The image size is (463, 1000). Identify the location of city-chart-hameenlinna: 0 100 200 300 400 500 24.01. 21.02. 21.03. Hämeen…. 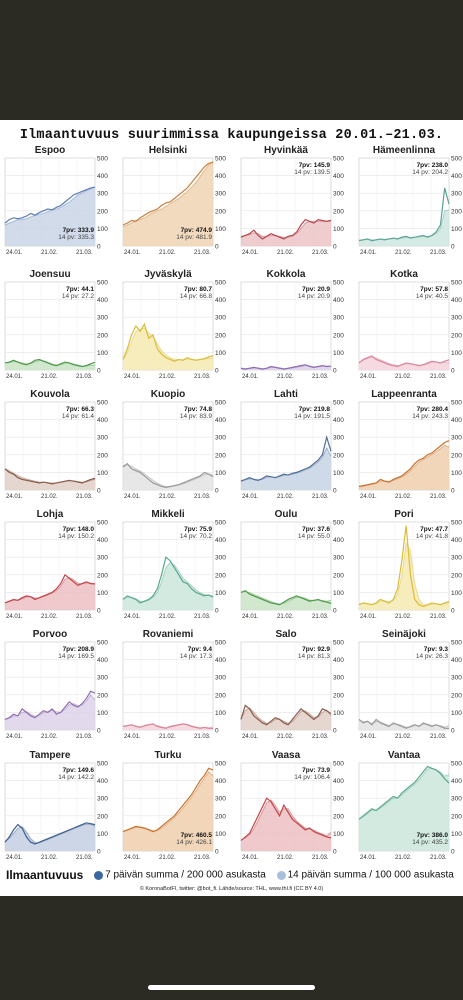
(410, 200).